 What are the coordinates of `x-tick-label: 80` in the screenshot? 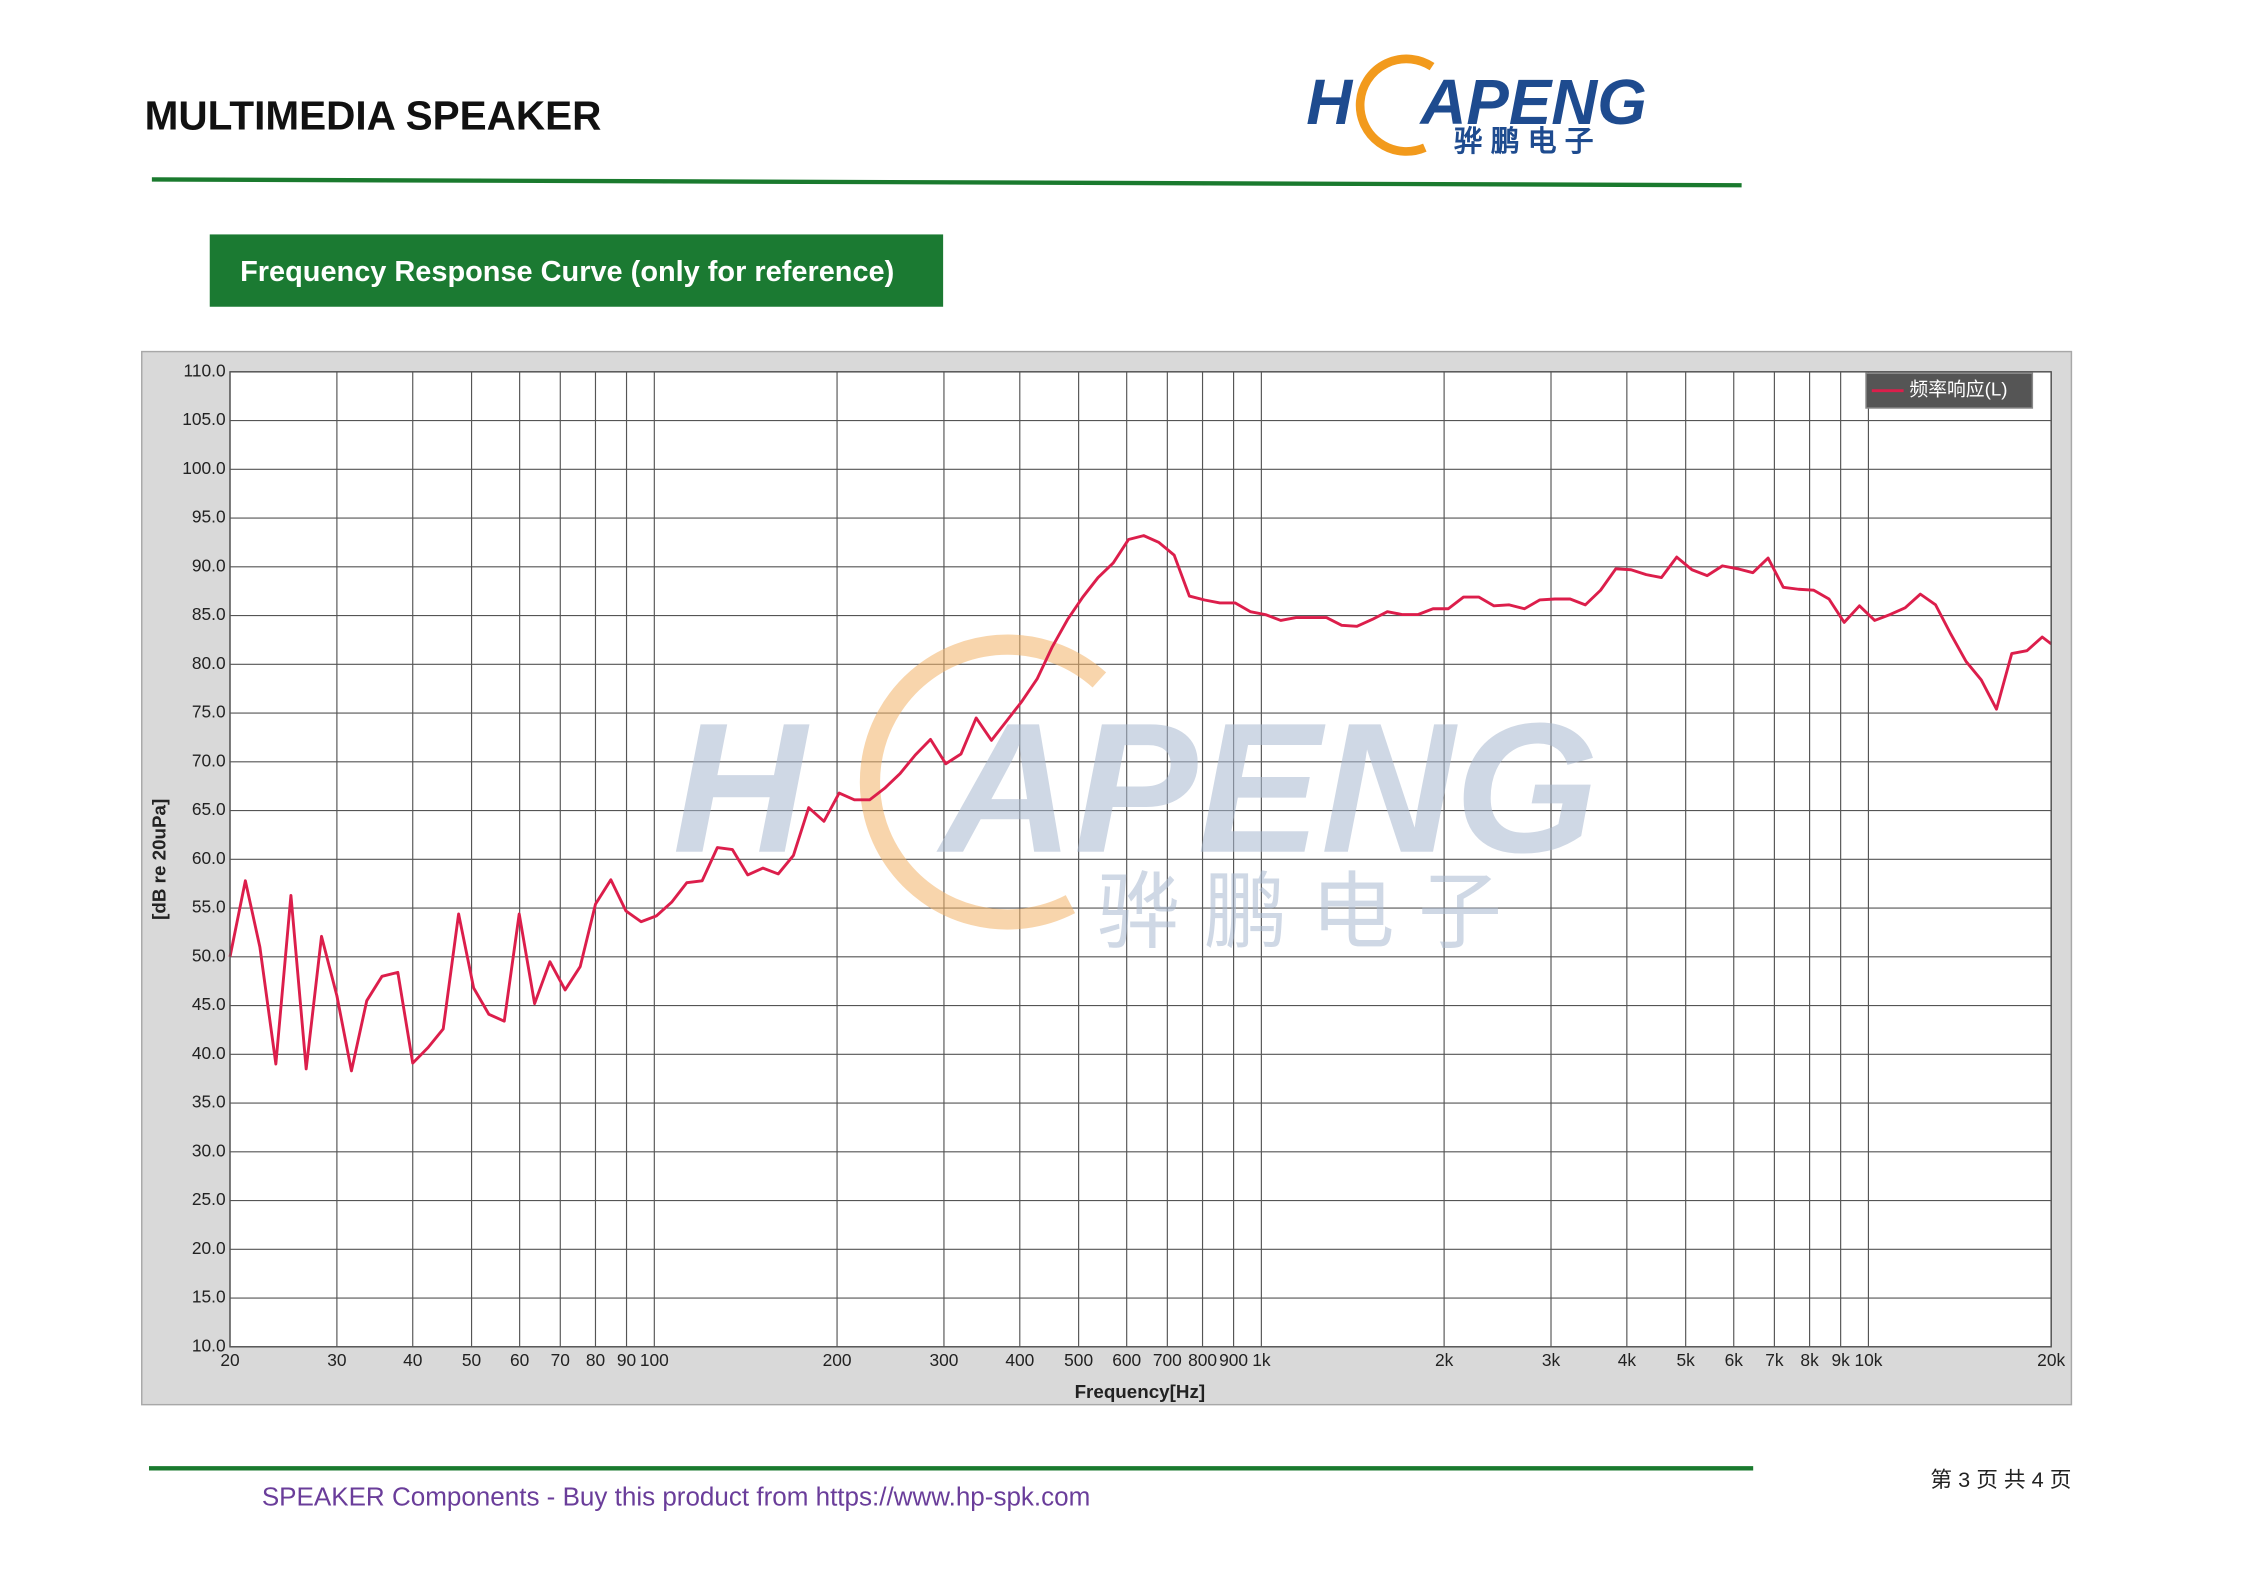 It's located at (595, 1360).